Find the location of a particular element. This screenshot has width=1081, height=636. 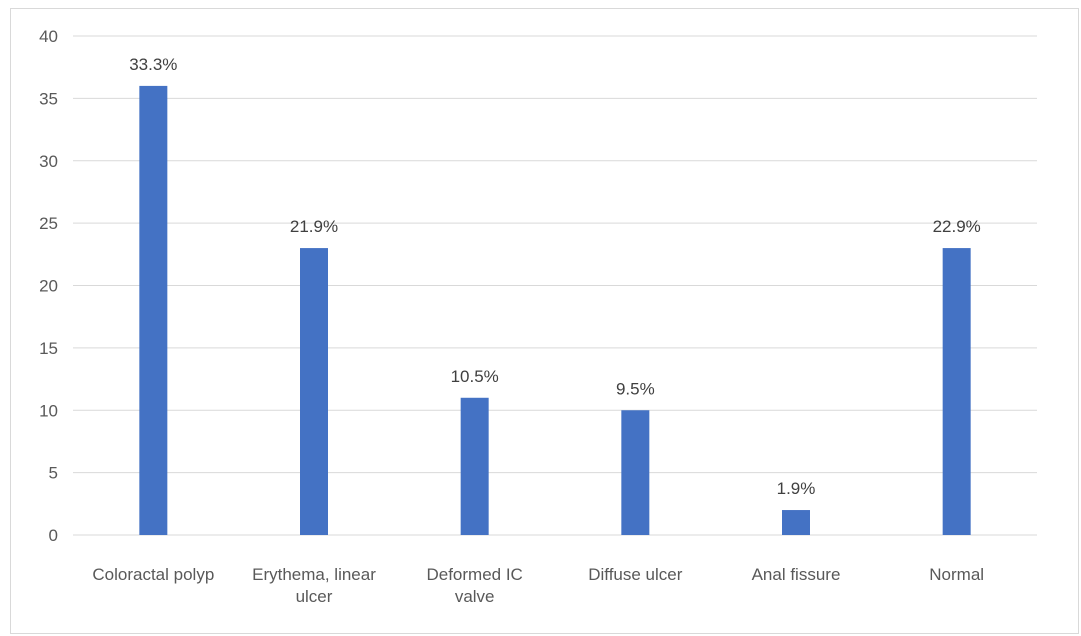

y-axis-ticks: 0 5 10 15 20 25 30 35 40 is located at coordinates (48, 286).